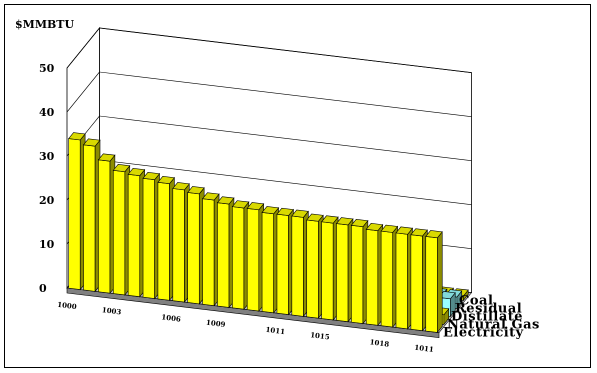 This screenshot has width=597, height=373. What do you see at coordinates (483, 333) in the screenshot?
I see `series-label: Electricity` at bounding box center [483, 333].